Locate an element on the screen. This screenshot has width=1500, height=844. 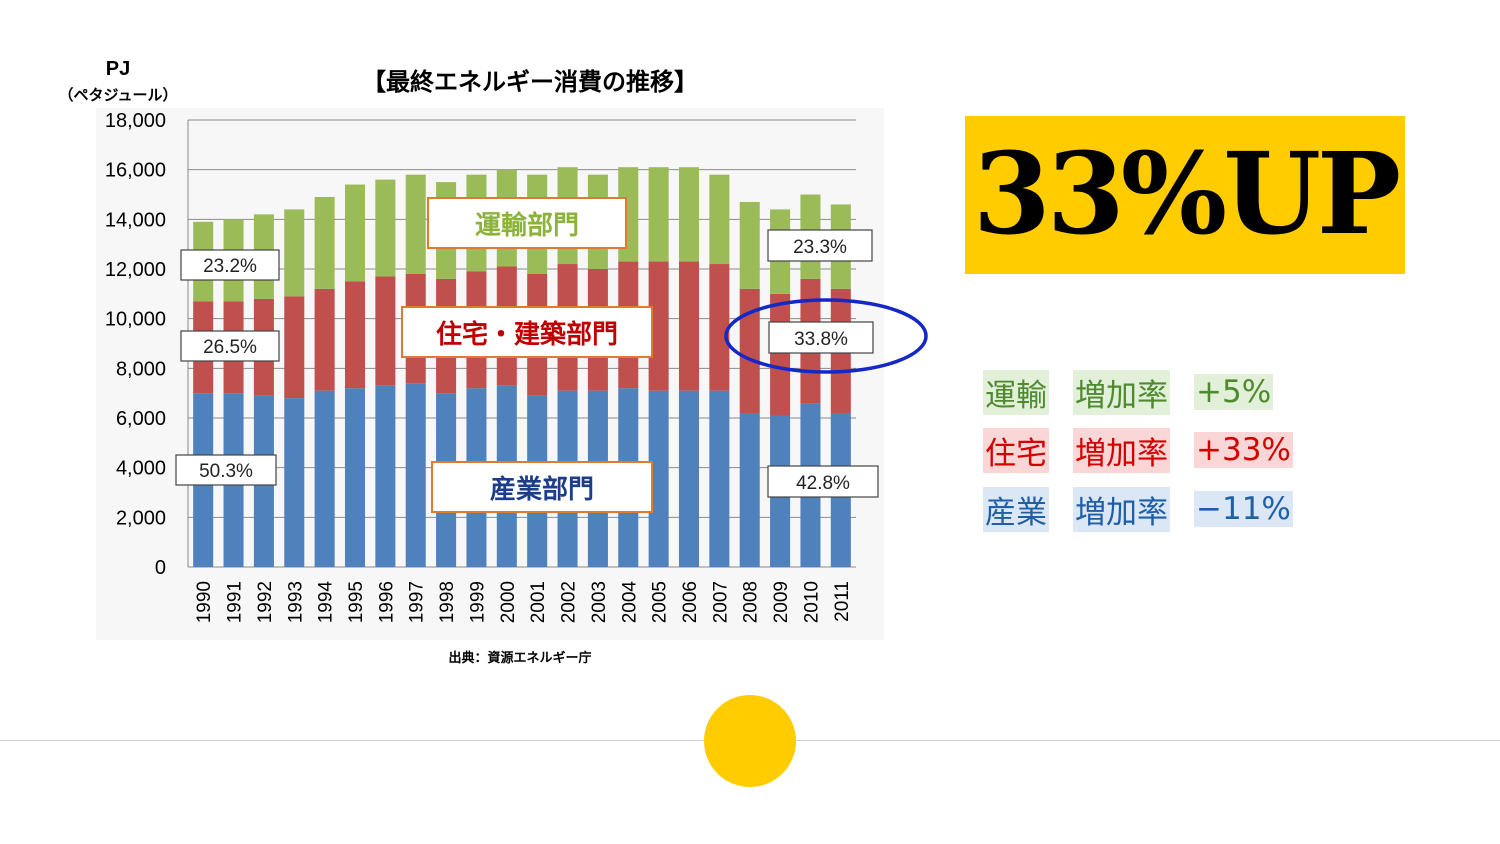
share-2011-housing: 33.8% is located at coordinates (821, 339).